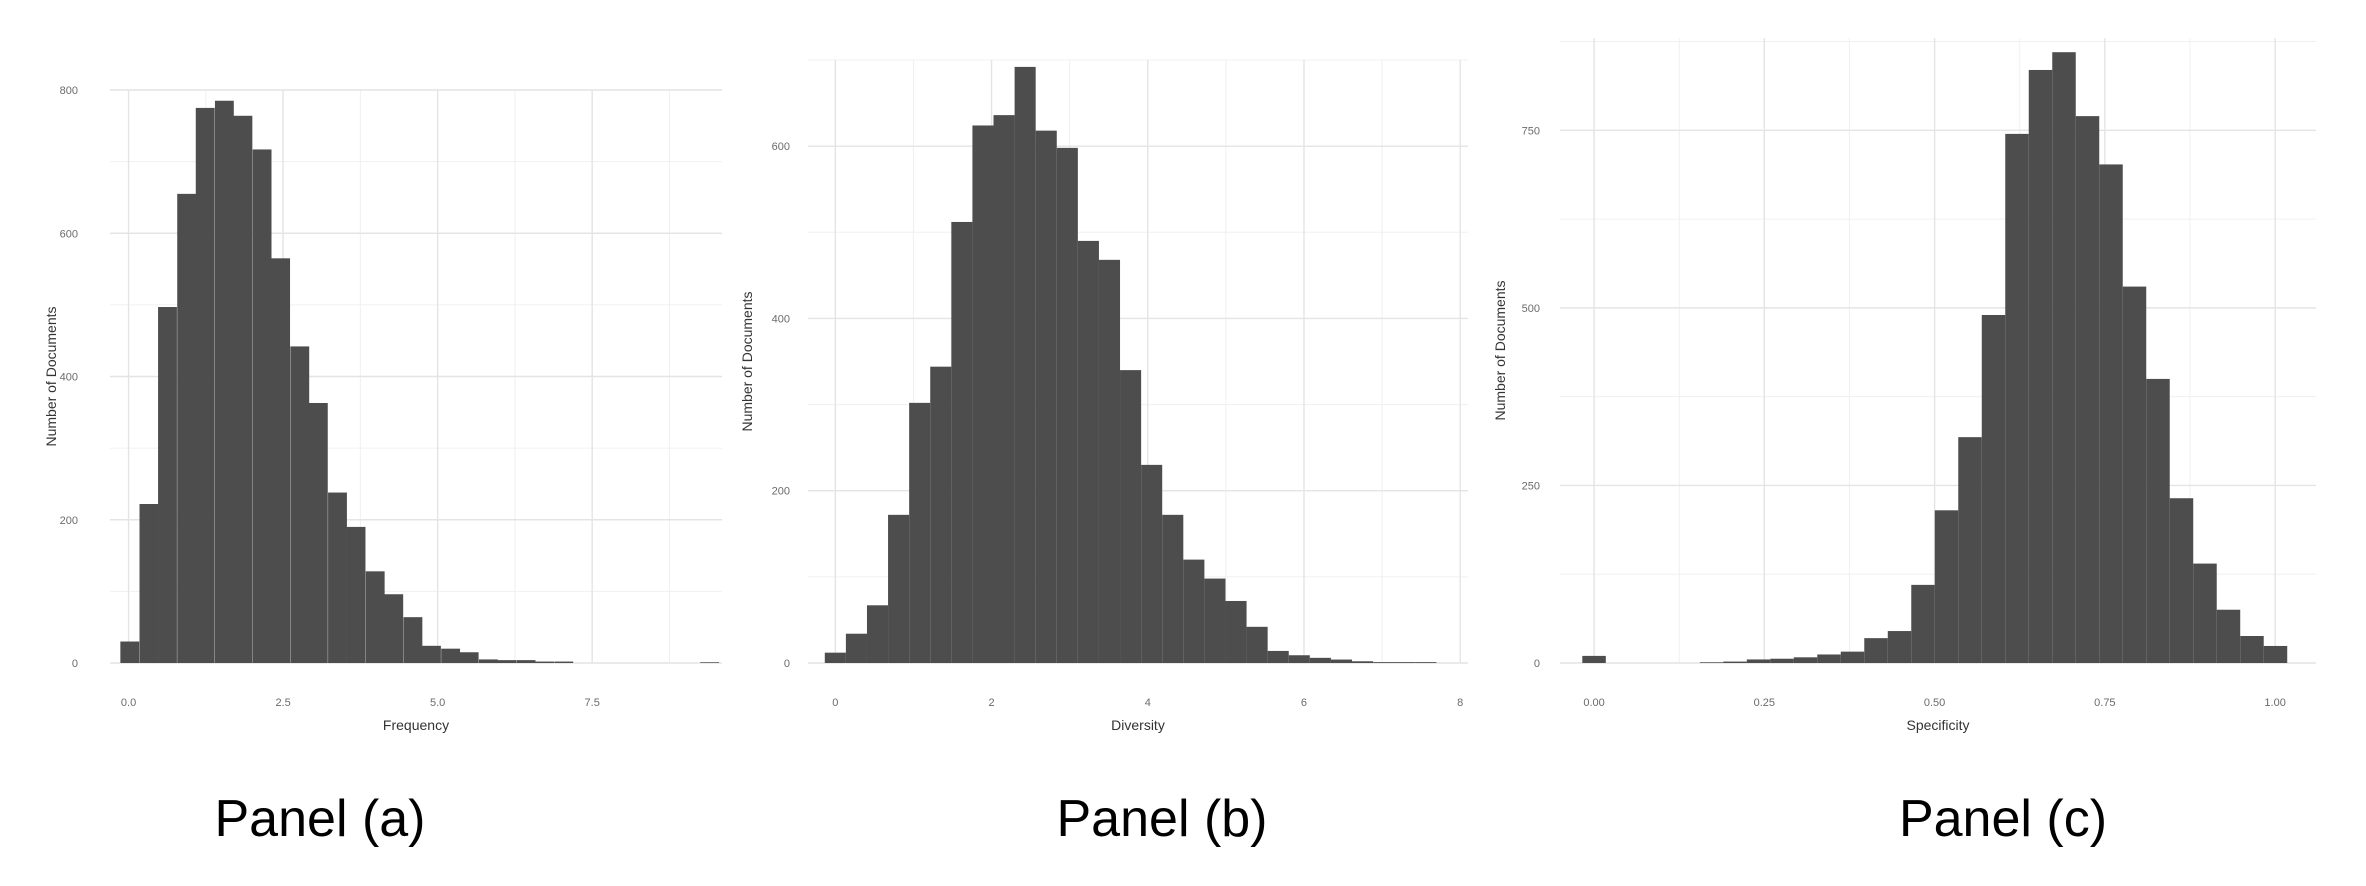 The image size is (2366, 886). Describe the element at coordinates (747, 361) in the screenshot. I see `panel-b-y-axis-title: Number of Documents` at that location.